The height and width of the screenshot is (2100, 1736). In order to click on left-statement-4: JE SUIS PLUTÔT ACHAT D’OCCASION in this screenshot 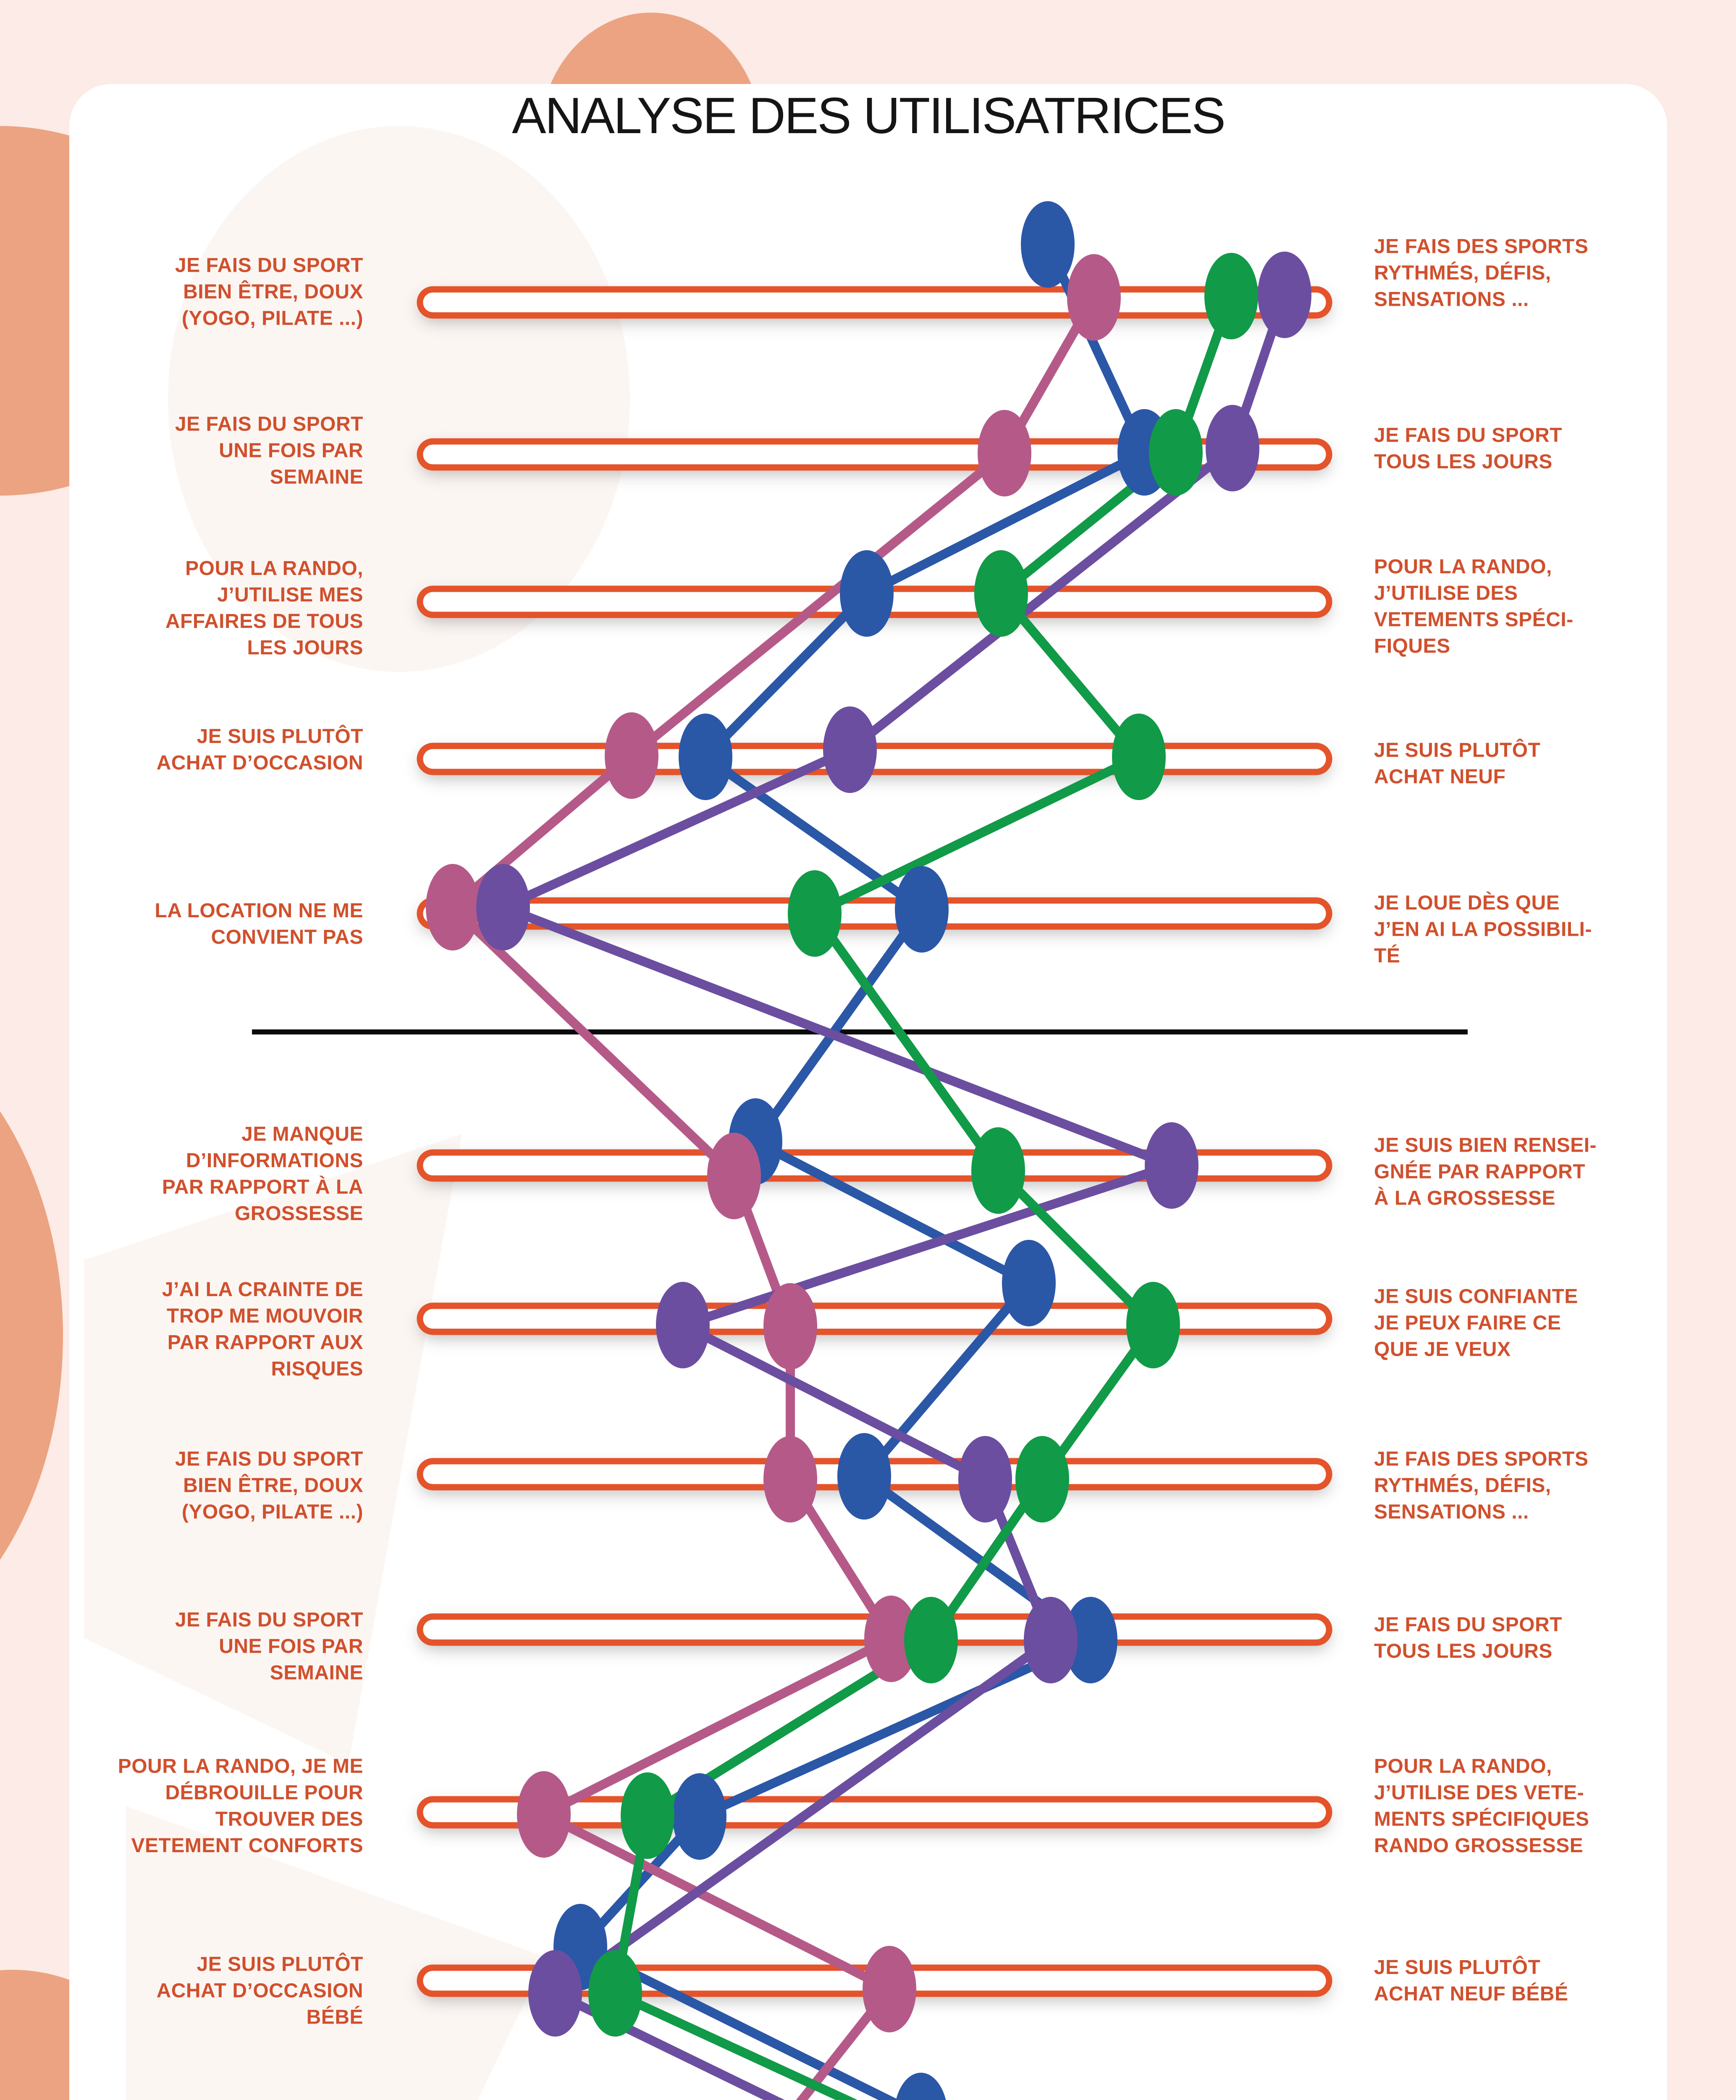, I will do `click(224, 749)`.